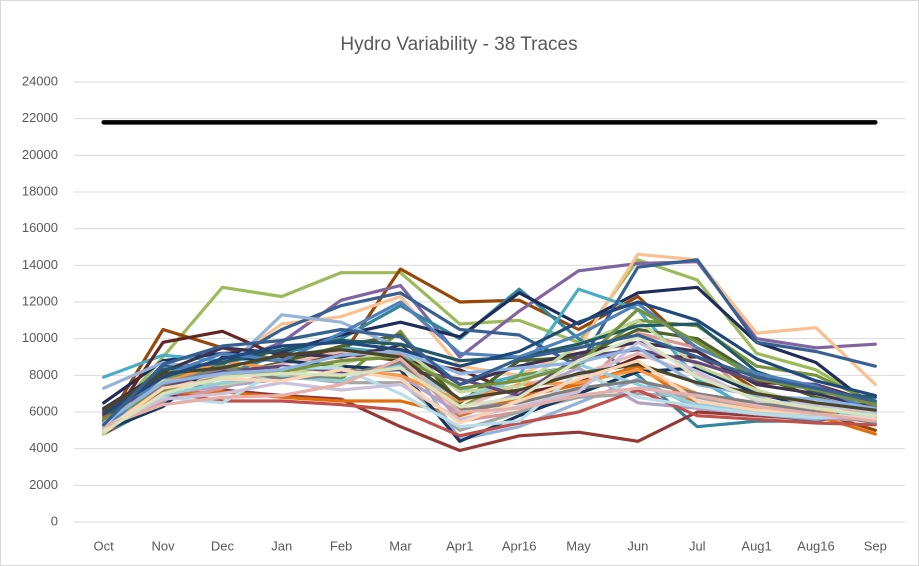 The height and width of the screenshot is (566, 919). What do you see at coordinates (519, 545) in the screenshot?
I see `x-tick-label: Apr16` at bounding box center [519, 545].